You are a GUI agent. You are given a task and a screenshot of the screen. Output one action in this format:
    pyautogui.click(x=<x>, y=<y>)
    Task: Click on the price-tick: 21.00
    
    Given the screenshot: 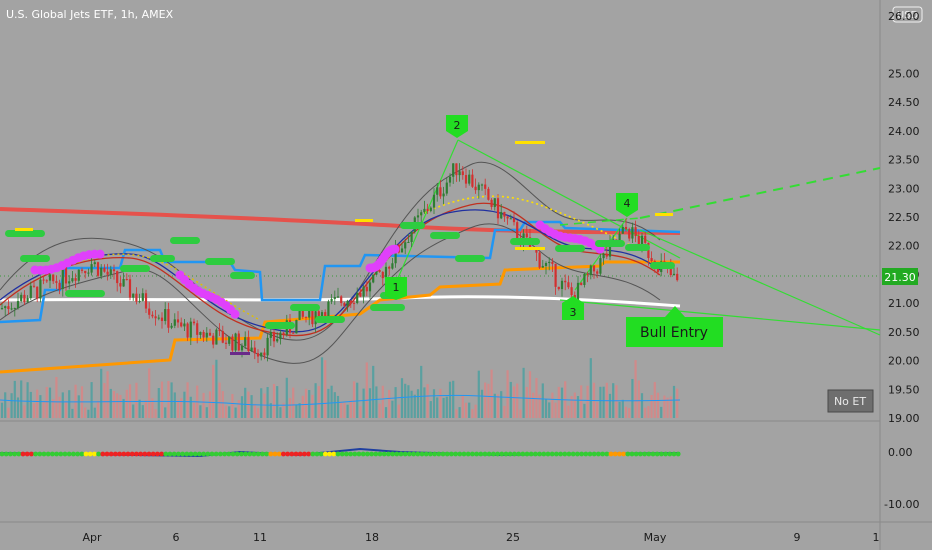 What is the action you would take?
    pyautogui.click(x=904, y=303)
    